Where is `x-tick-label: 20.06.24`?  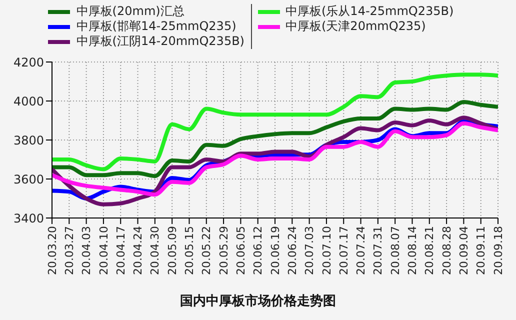 x-tick-label: 20.06.24 is located at coordinates (292, 250).